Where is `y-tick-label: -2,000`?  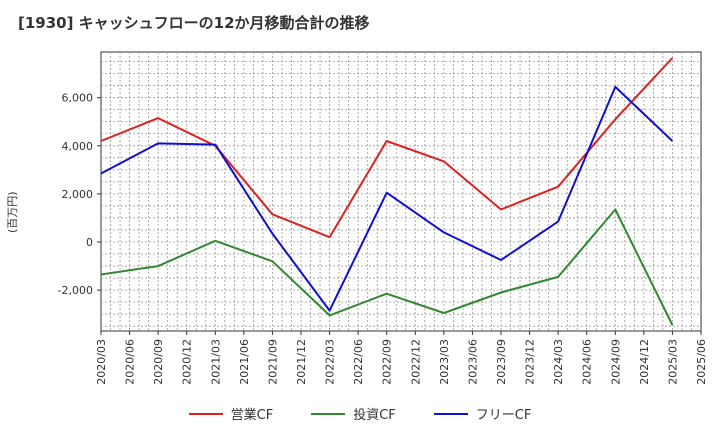 y-tick-label: -2,000 is located at coordinates (75, 290).